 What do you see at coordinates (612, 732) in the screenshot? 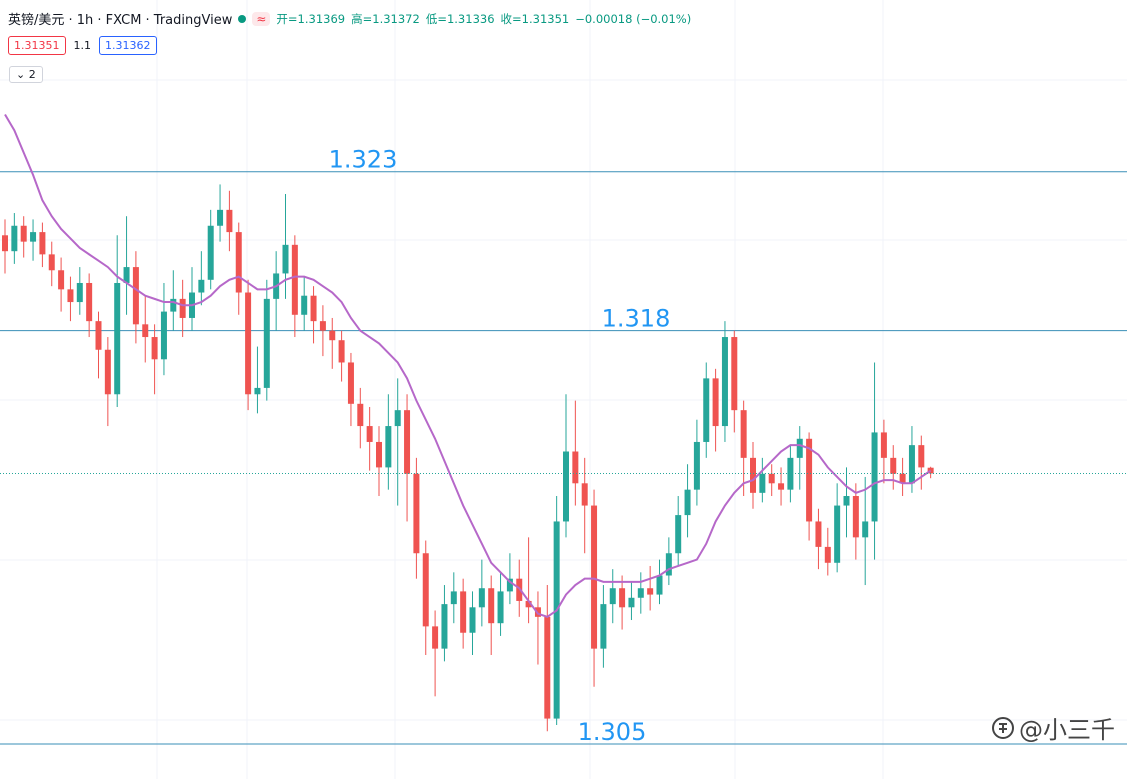
I see `level-label: 1.305` at bounding box center [612, 732].